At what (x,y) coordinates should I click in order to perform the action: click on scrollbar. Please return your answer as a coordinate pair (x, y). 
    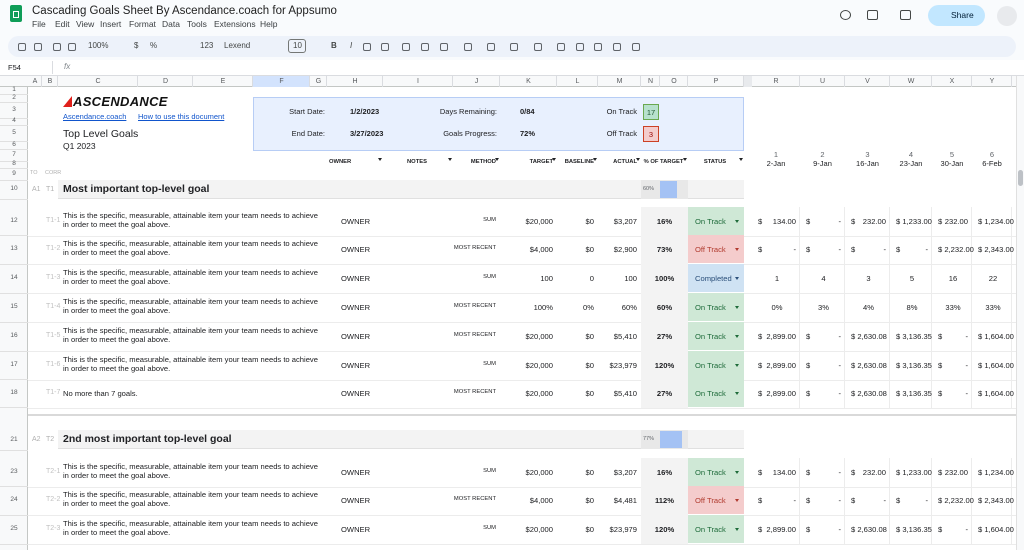
    Looking at the image, I should click on (1020, 313).